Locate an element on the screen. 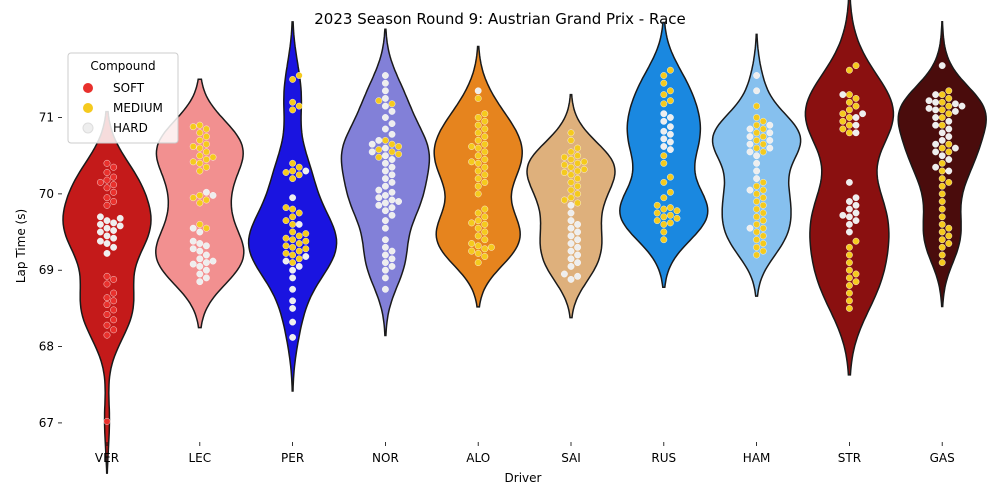  x-axis: VER LEC PER NOR ALO SAI RUS HAM STR GAS is located at coordinates (525, 453).